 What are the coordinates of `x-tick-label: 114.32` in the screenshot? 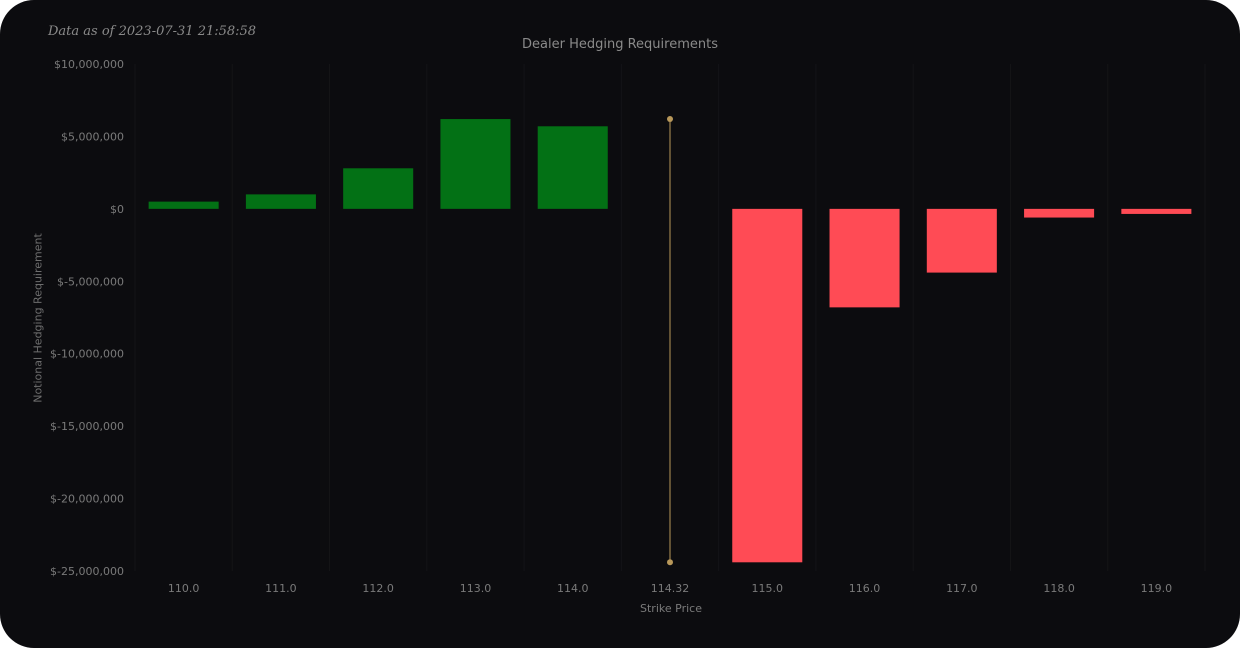 It's located at (670, 588).